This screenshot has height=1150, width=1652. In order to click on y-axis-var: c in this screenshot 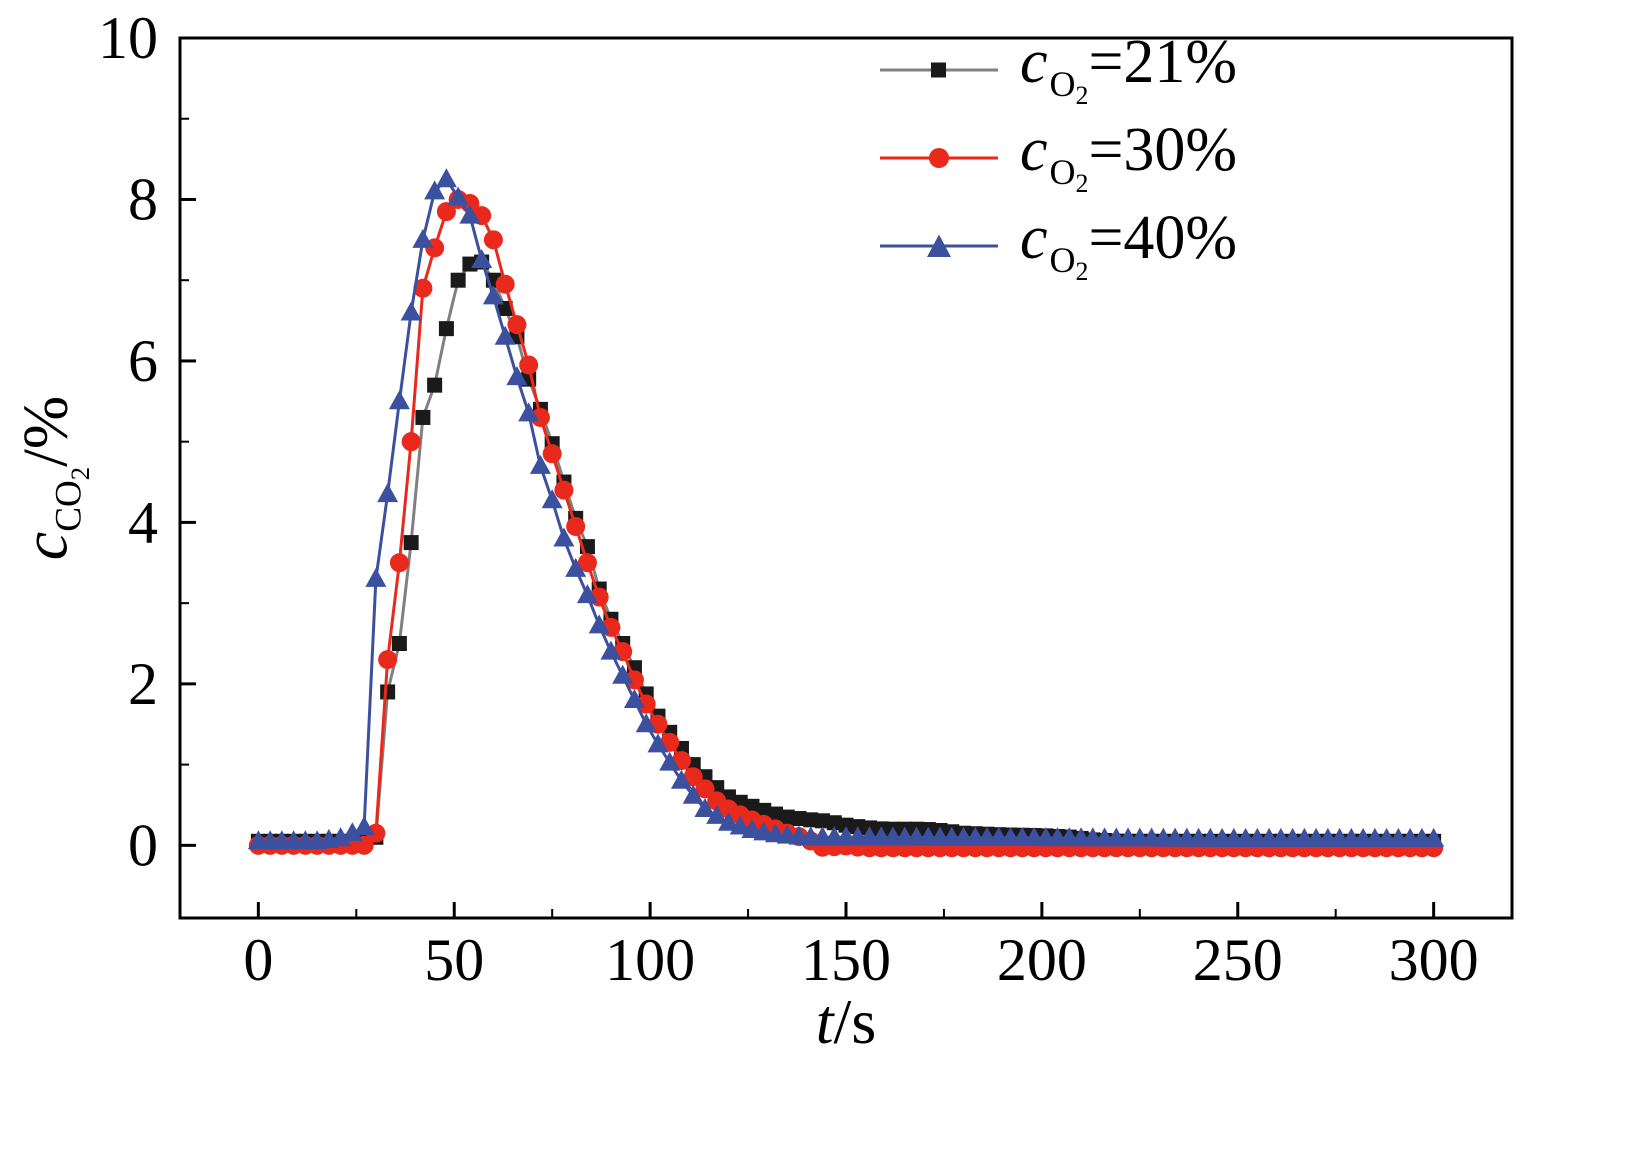, I will do `click(45, 546)`.